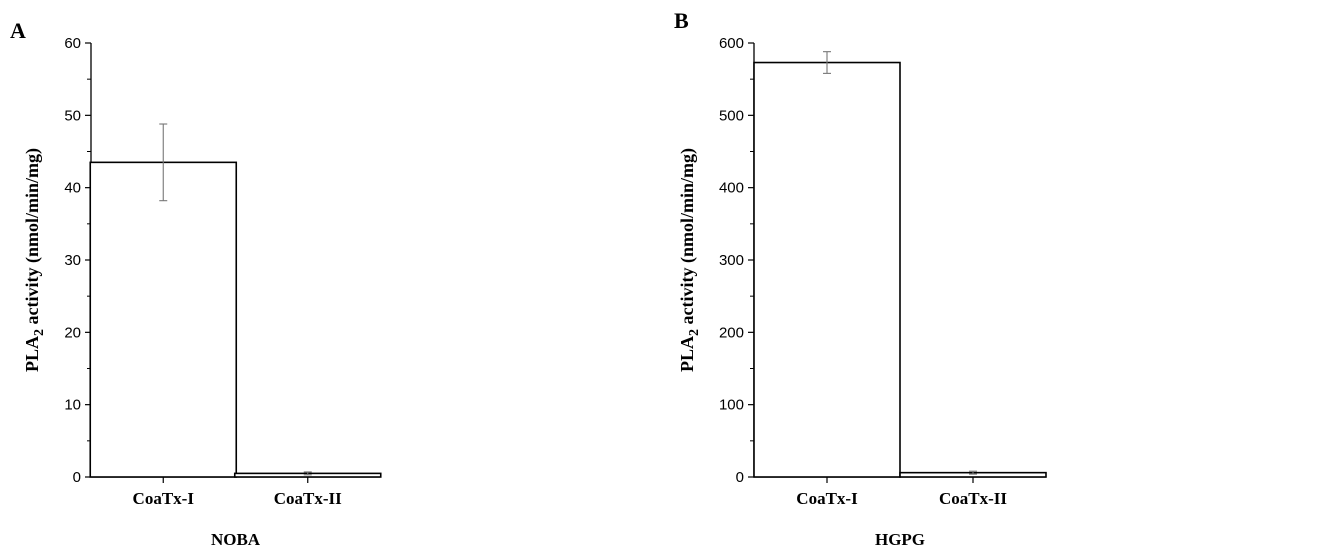 This screenshot has width=1325, height=550. I want to click on y-tick-label: 30, so click(72, 260).